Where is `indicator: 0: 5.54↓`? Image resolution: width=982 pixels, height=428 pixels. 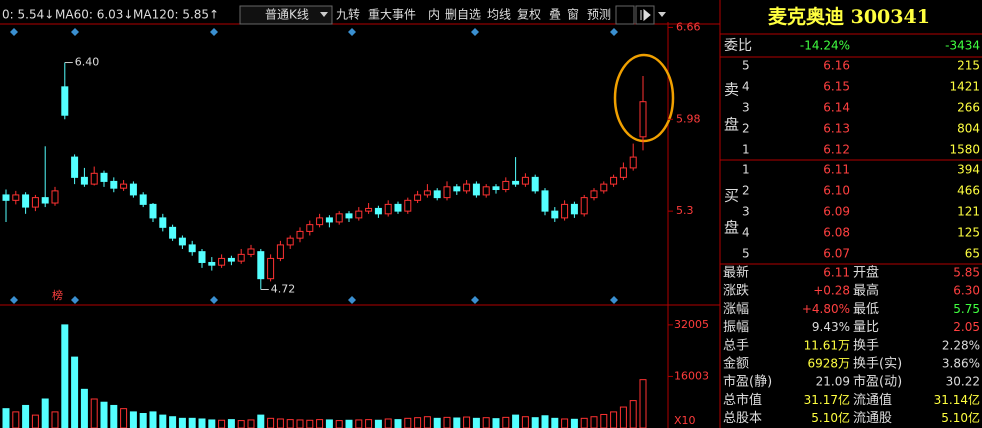 indicator: 0: 5.54↓ is located at coordinates (28, 15).